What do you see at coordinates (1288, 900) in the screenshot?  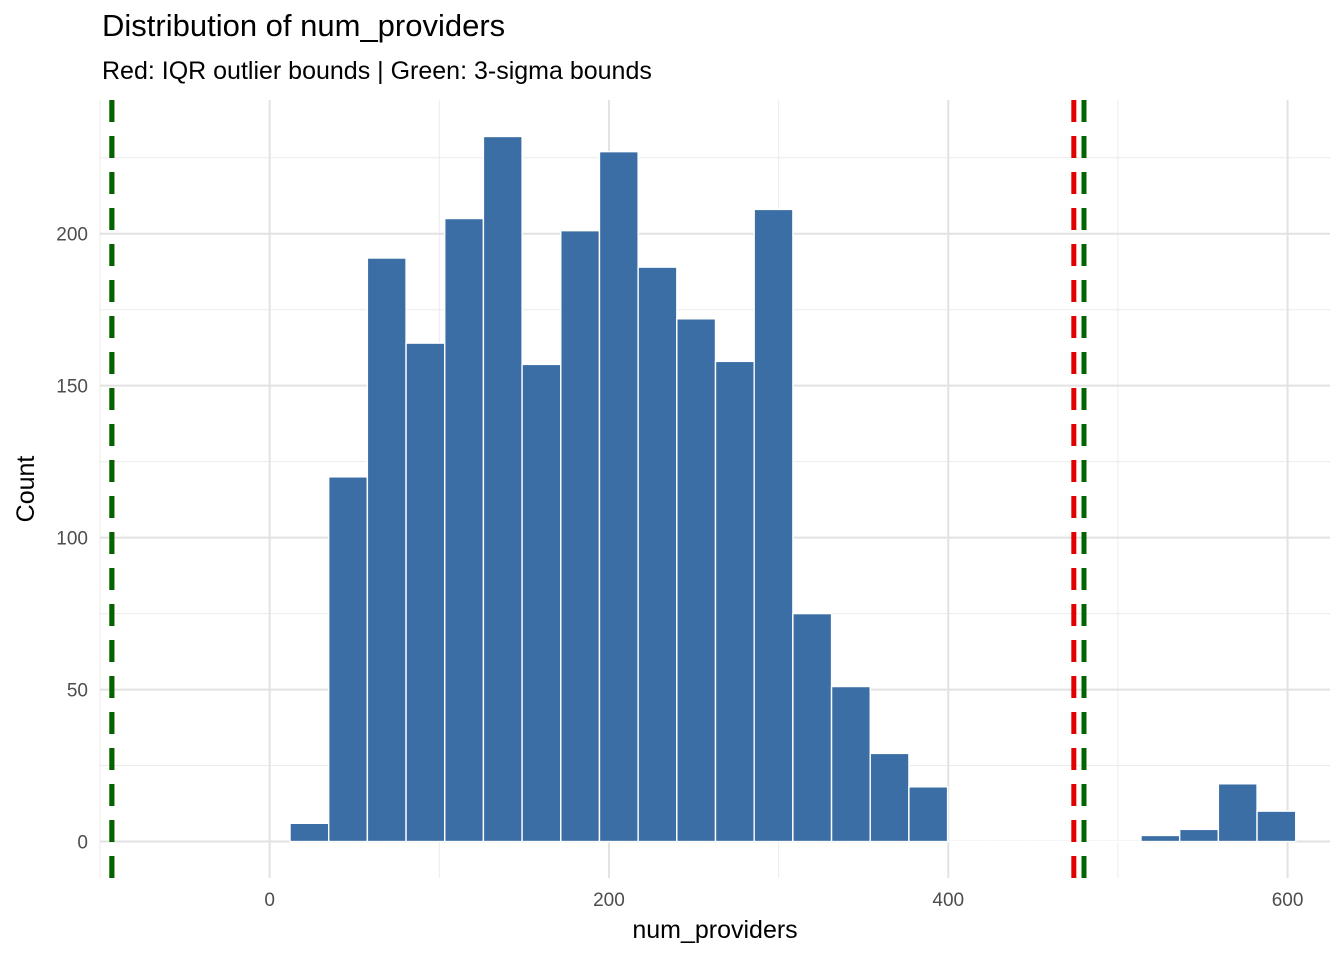 I see `x-tick-label: 600` at bounding box center [1288, 900].